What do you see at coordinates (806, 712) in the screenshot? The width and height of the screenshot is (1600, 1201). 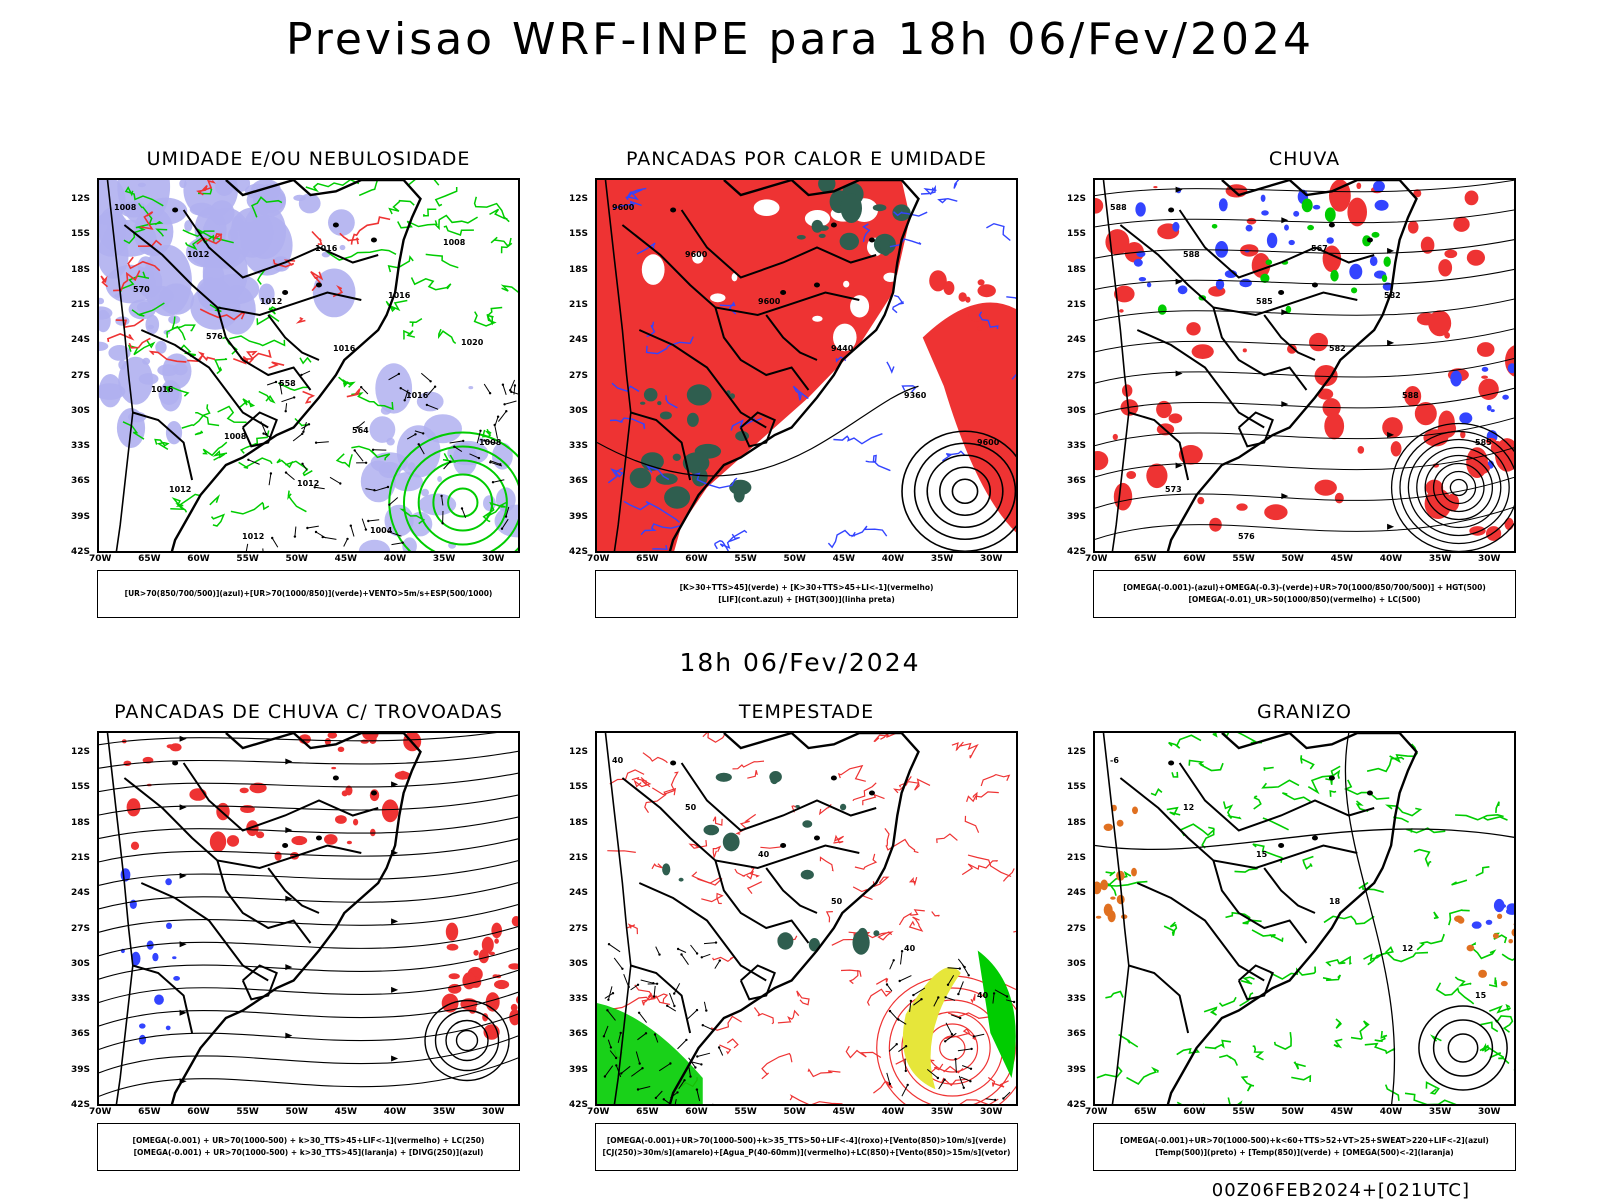 I see `panel-title-tempestade: TEMPESTADE` at bounding box center [806, 712].